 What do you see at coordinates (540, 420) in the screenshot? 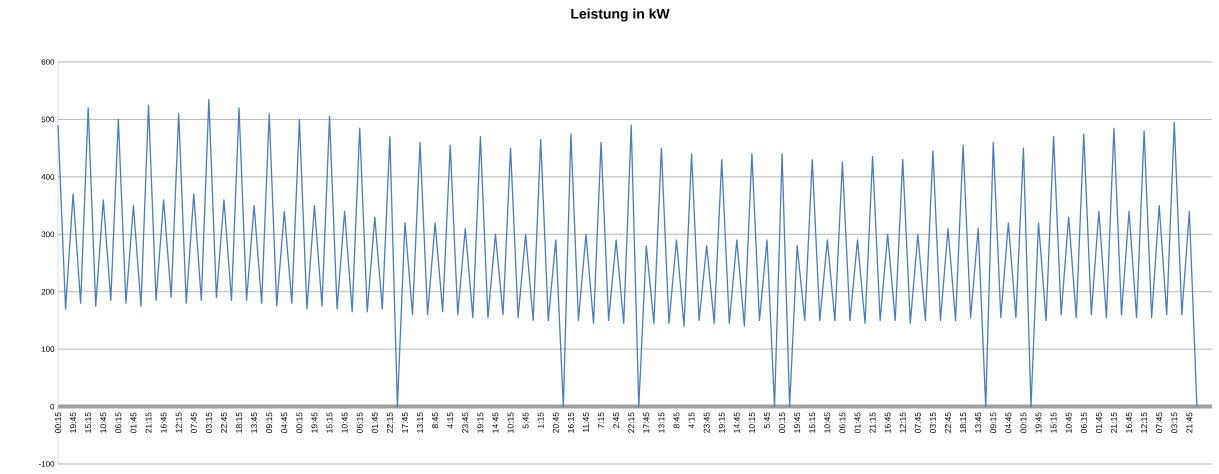
I see `x-tick-label: 1:15` at bounding box center [540, 420].